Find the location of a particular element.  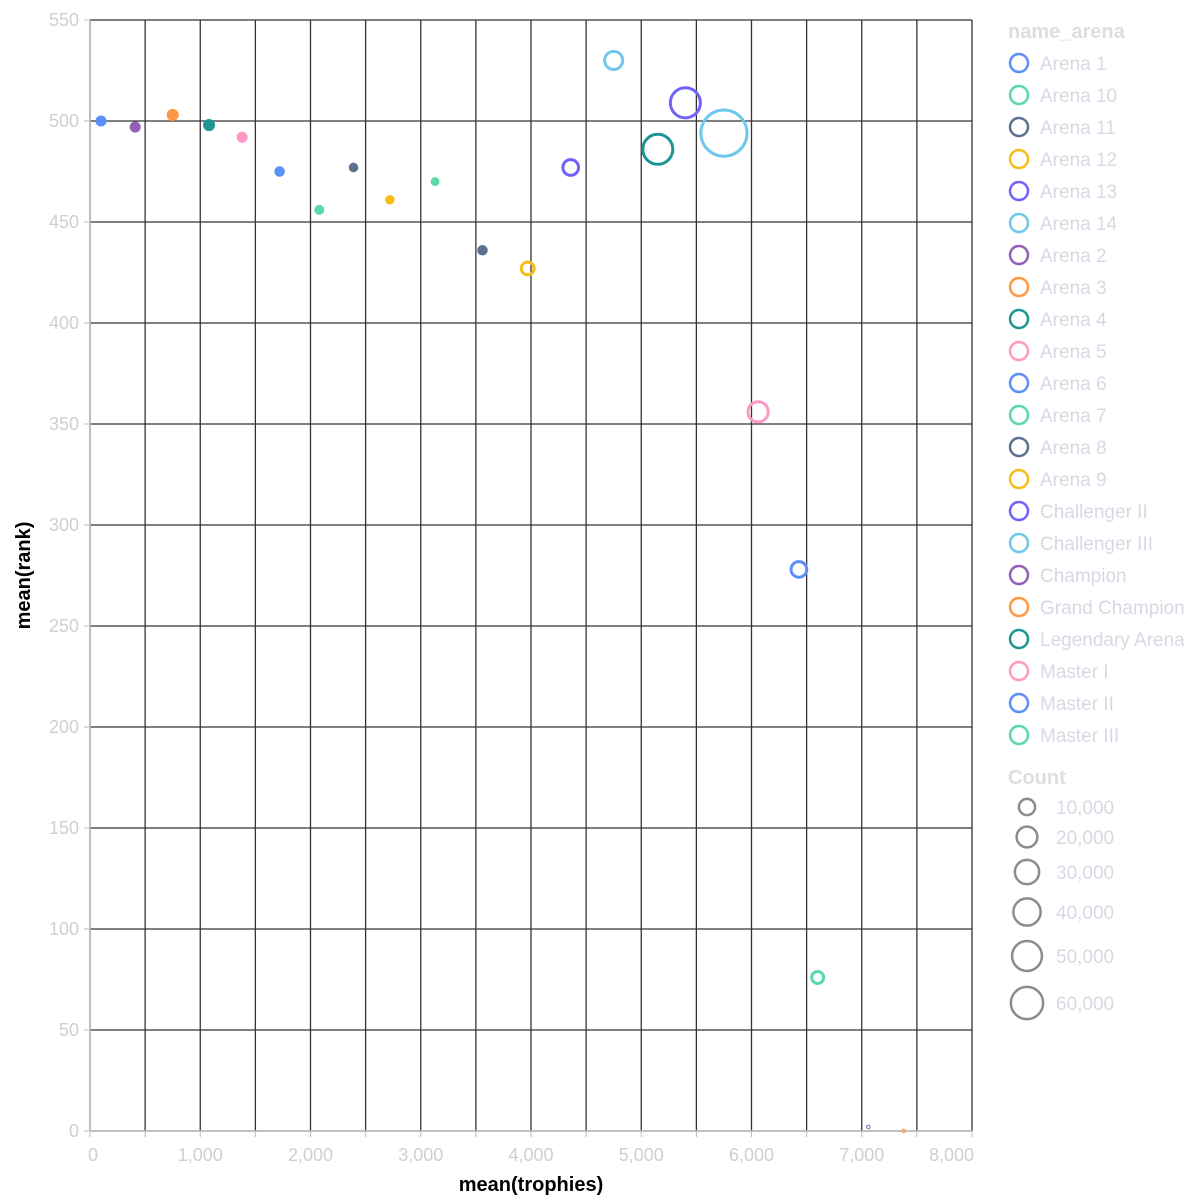

size-legend-title: Count is located at coordinates (1037, 778).